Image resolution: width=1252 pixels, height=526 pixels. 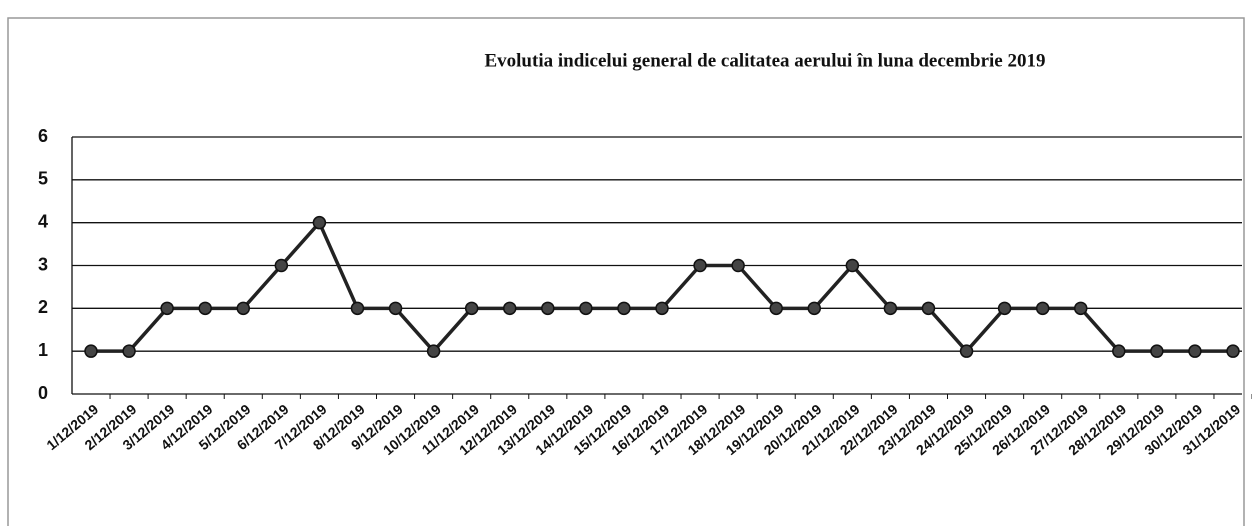 What do you see at coordinates (43, 264) in the screenshot?
I see `y-tick-label: 3` at bounding box center [43, 264].